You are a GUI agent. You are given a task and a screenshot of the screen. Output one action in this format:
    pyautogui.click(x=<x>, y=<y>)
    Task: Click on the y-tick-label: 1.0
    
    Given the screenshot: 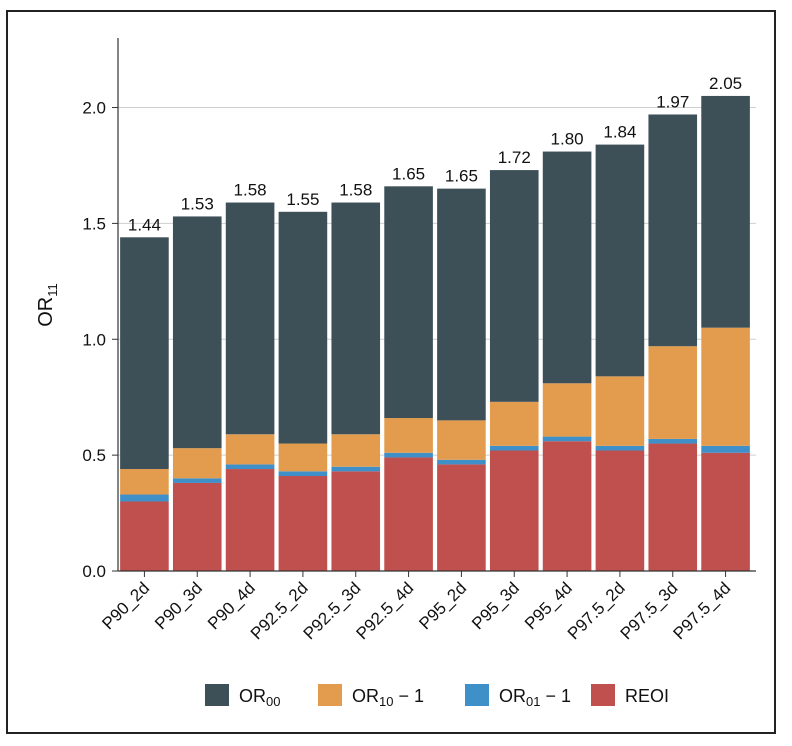 What is the action you would take?
    pyautogui.click(x=94, y=339)
    